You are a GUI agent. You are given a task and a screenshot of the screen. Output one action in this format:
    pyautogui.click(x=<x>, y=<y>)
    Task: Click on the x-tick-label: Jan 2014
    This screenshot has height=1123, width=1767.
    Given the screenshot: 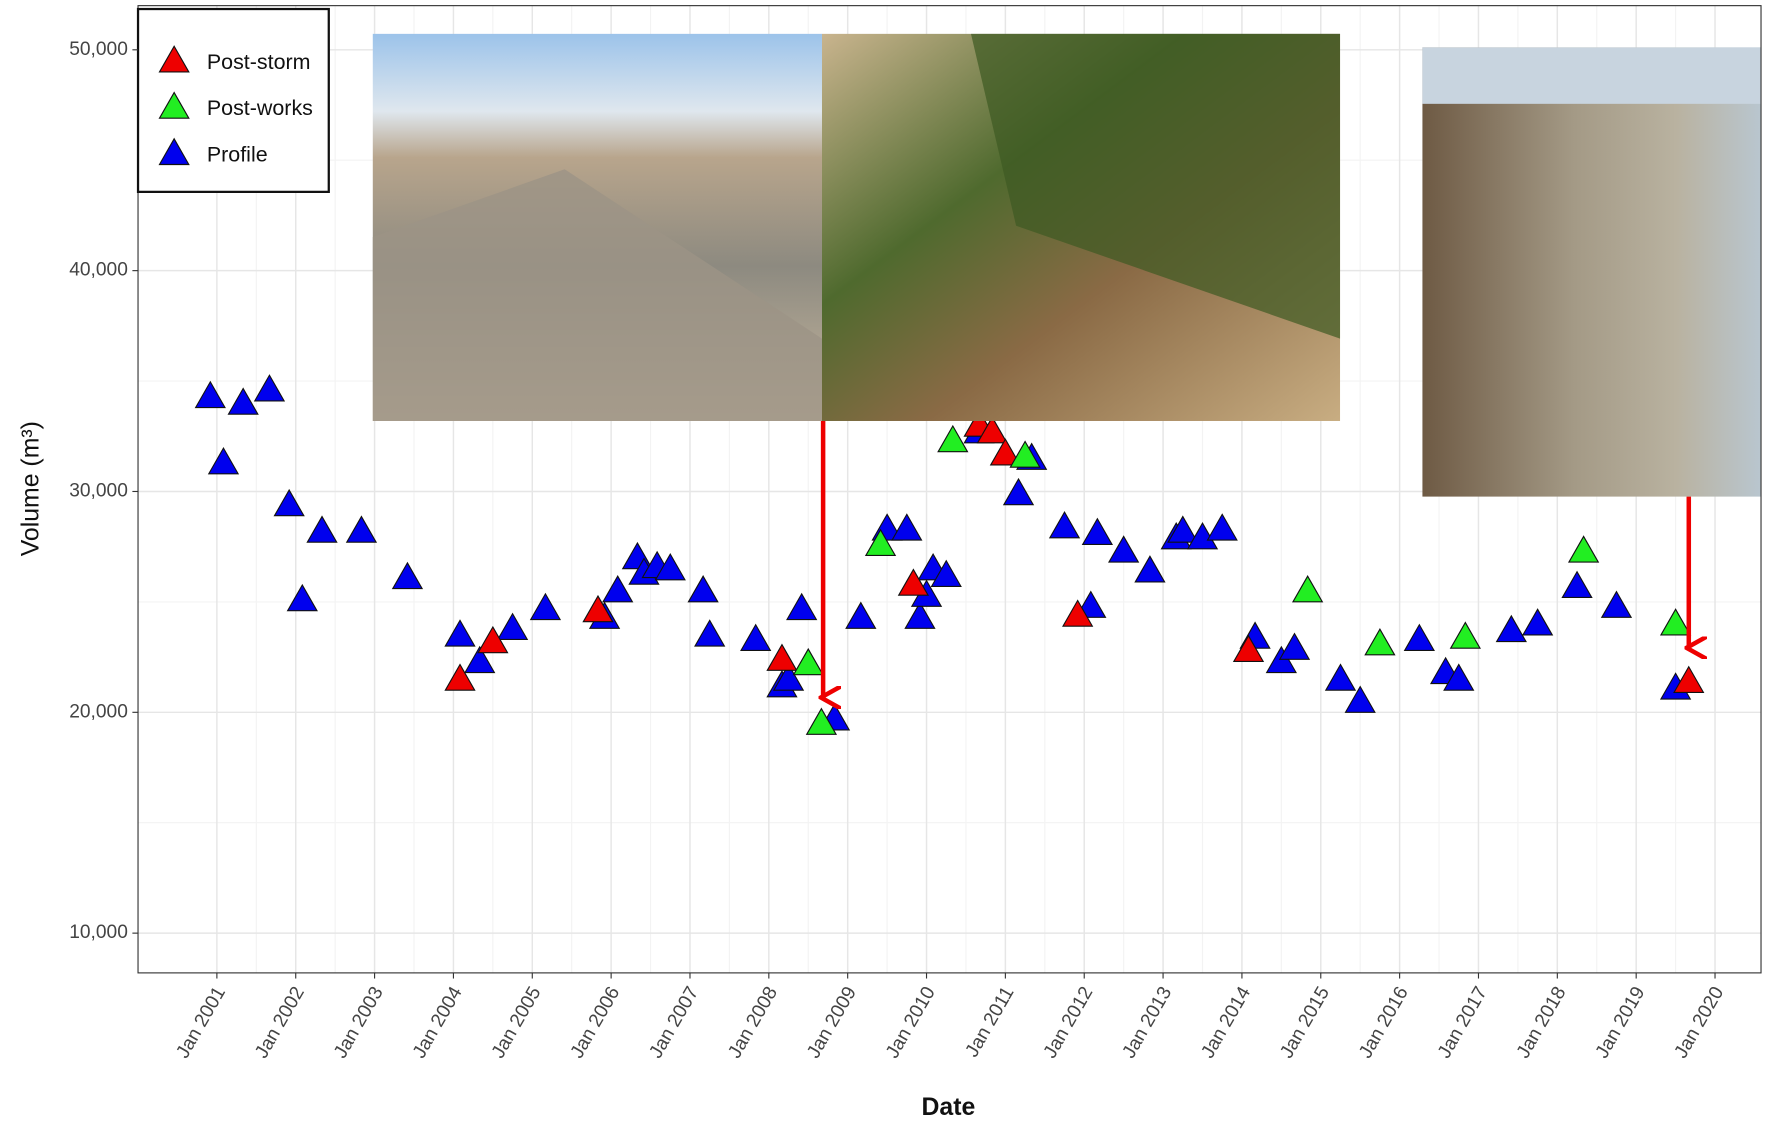 What is the action you would take?
    pyautogui.click(x=1227, y=1022)
    